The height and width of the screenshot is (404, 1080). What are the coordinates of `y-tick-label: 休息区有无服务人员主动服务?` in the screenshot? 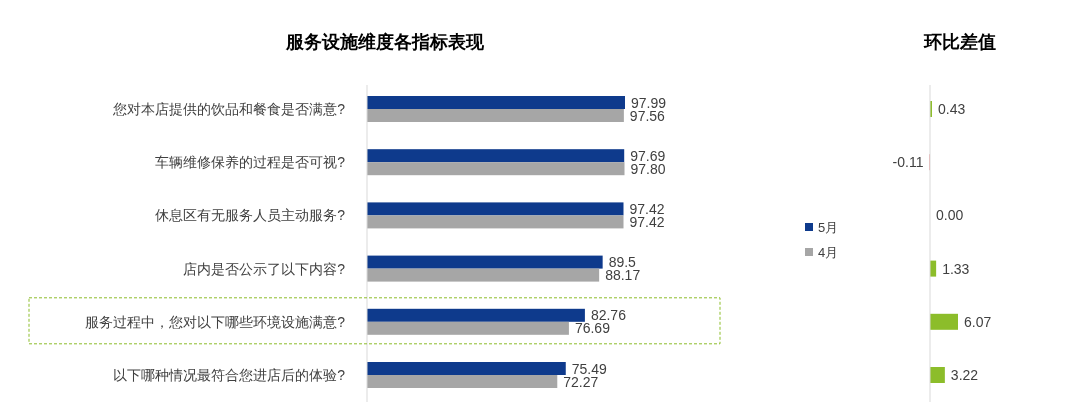 It's located at (250, 215).